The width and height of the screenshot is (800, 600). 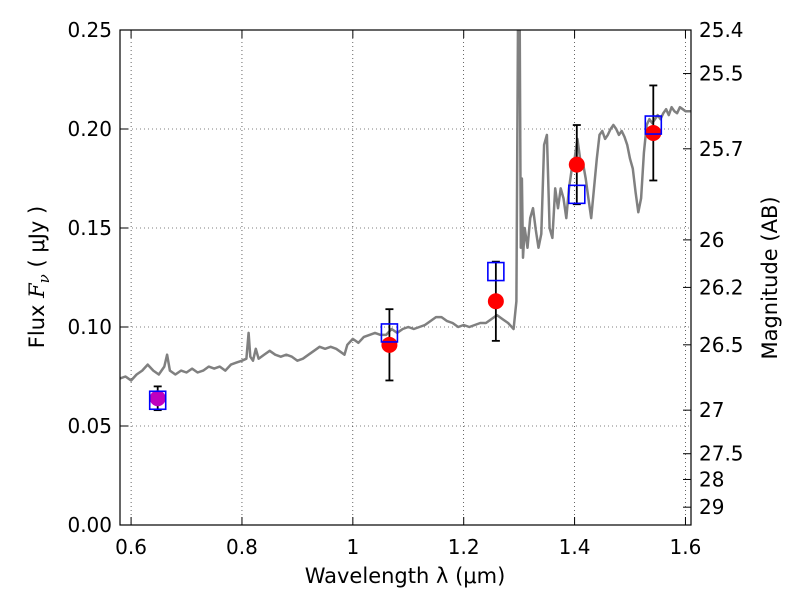 I want to click on y-axis-label-prefix: Flux, so click(x=37, y=323).